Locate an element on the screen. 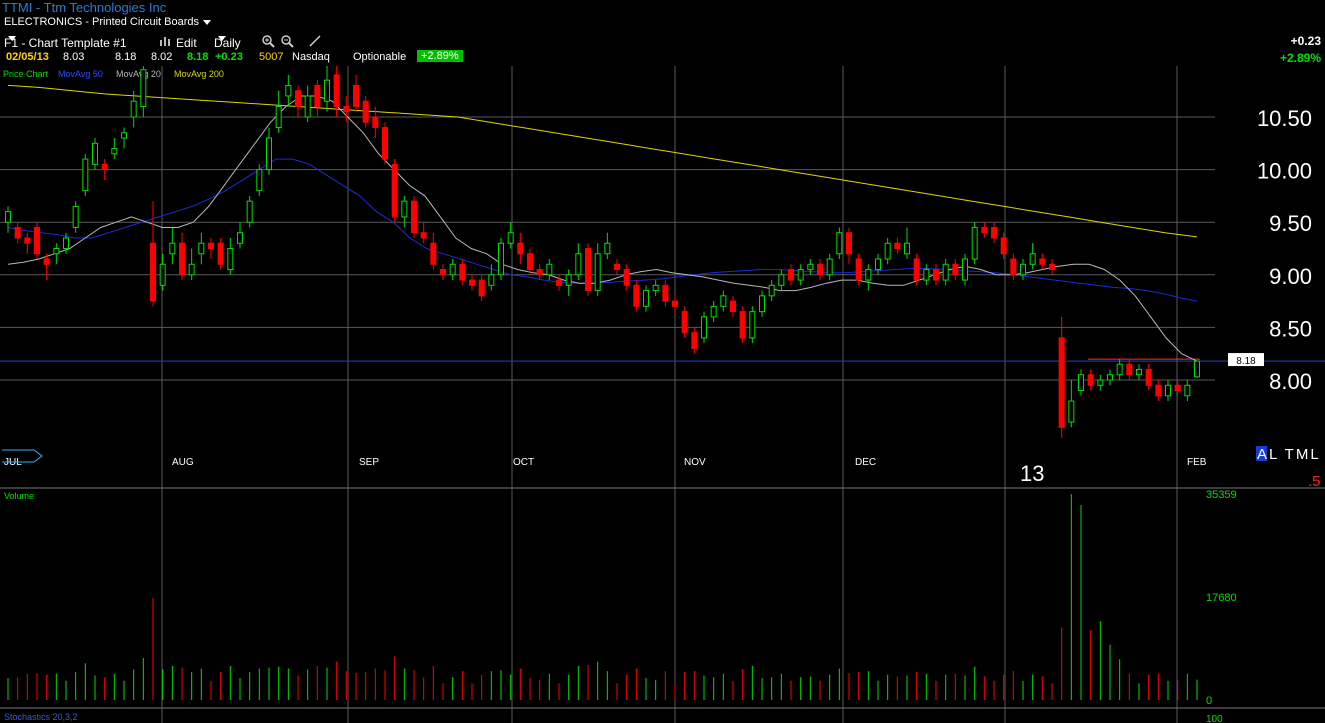 Image resolution: width=1325 pixels, height=723 pixels. volume-tick-label: 17680 is located at coordinates (1221, 598).